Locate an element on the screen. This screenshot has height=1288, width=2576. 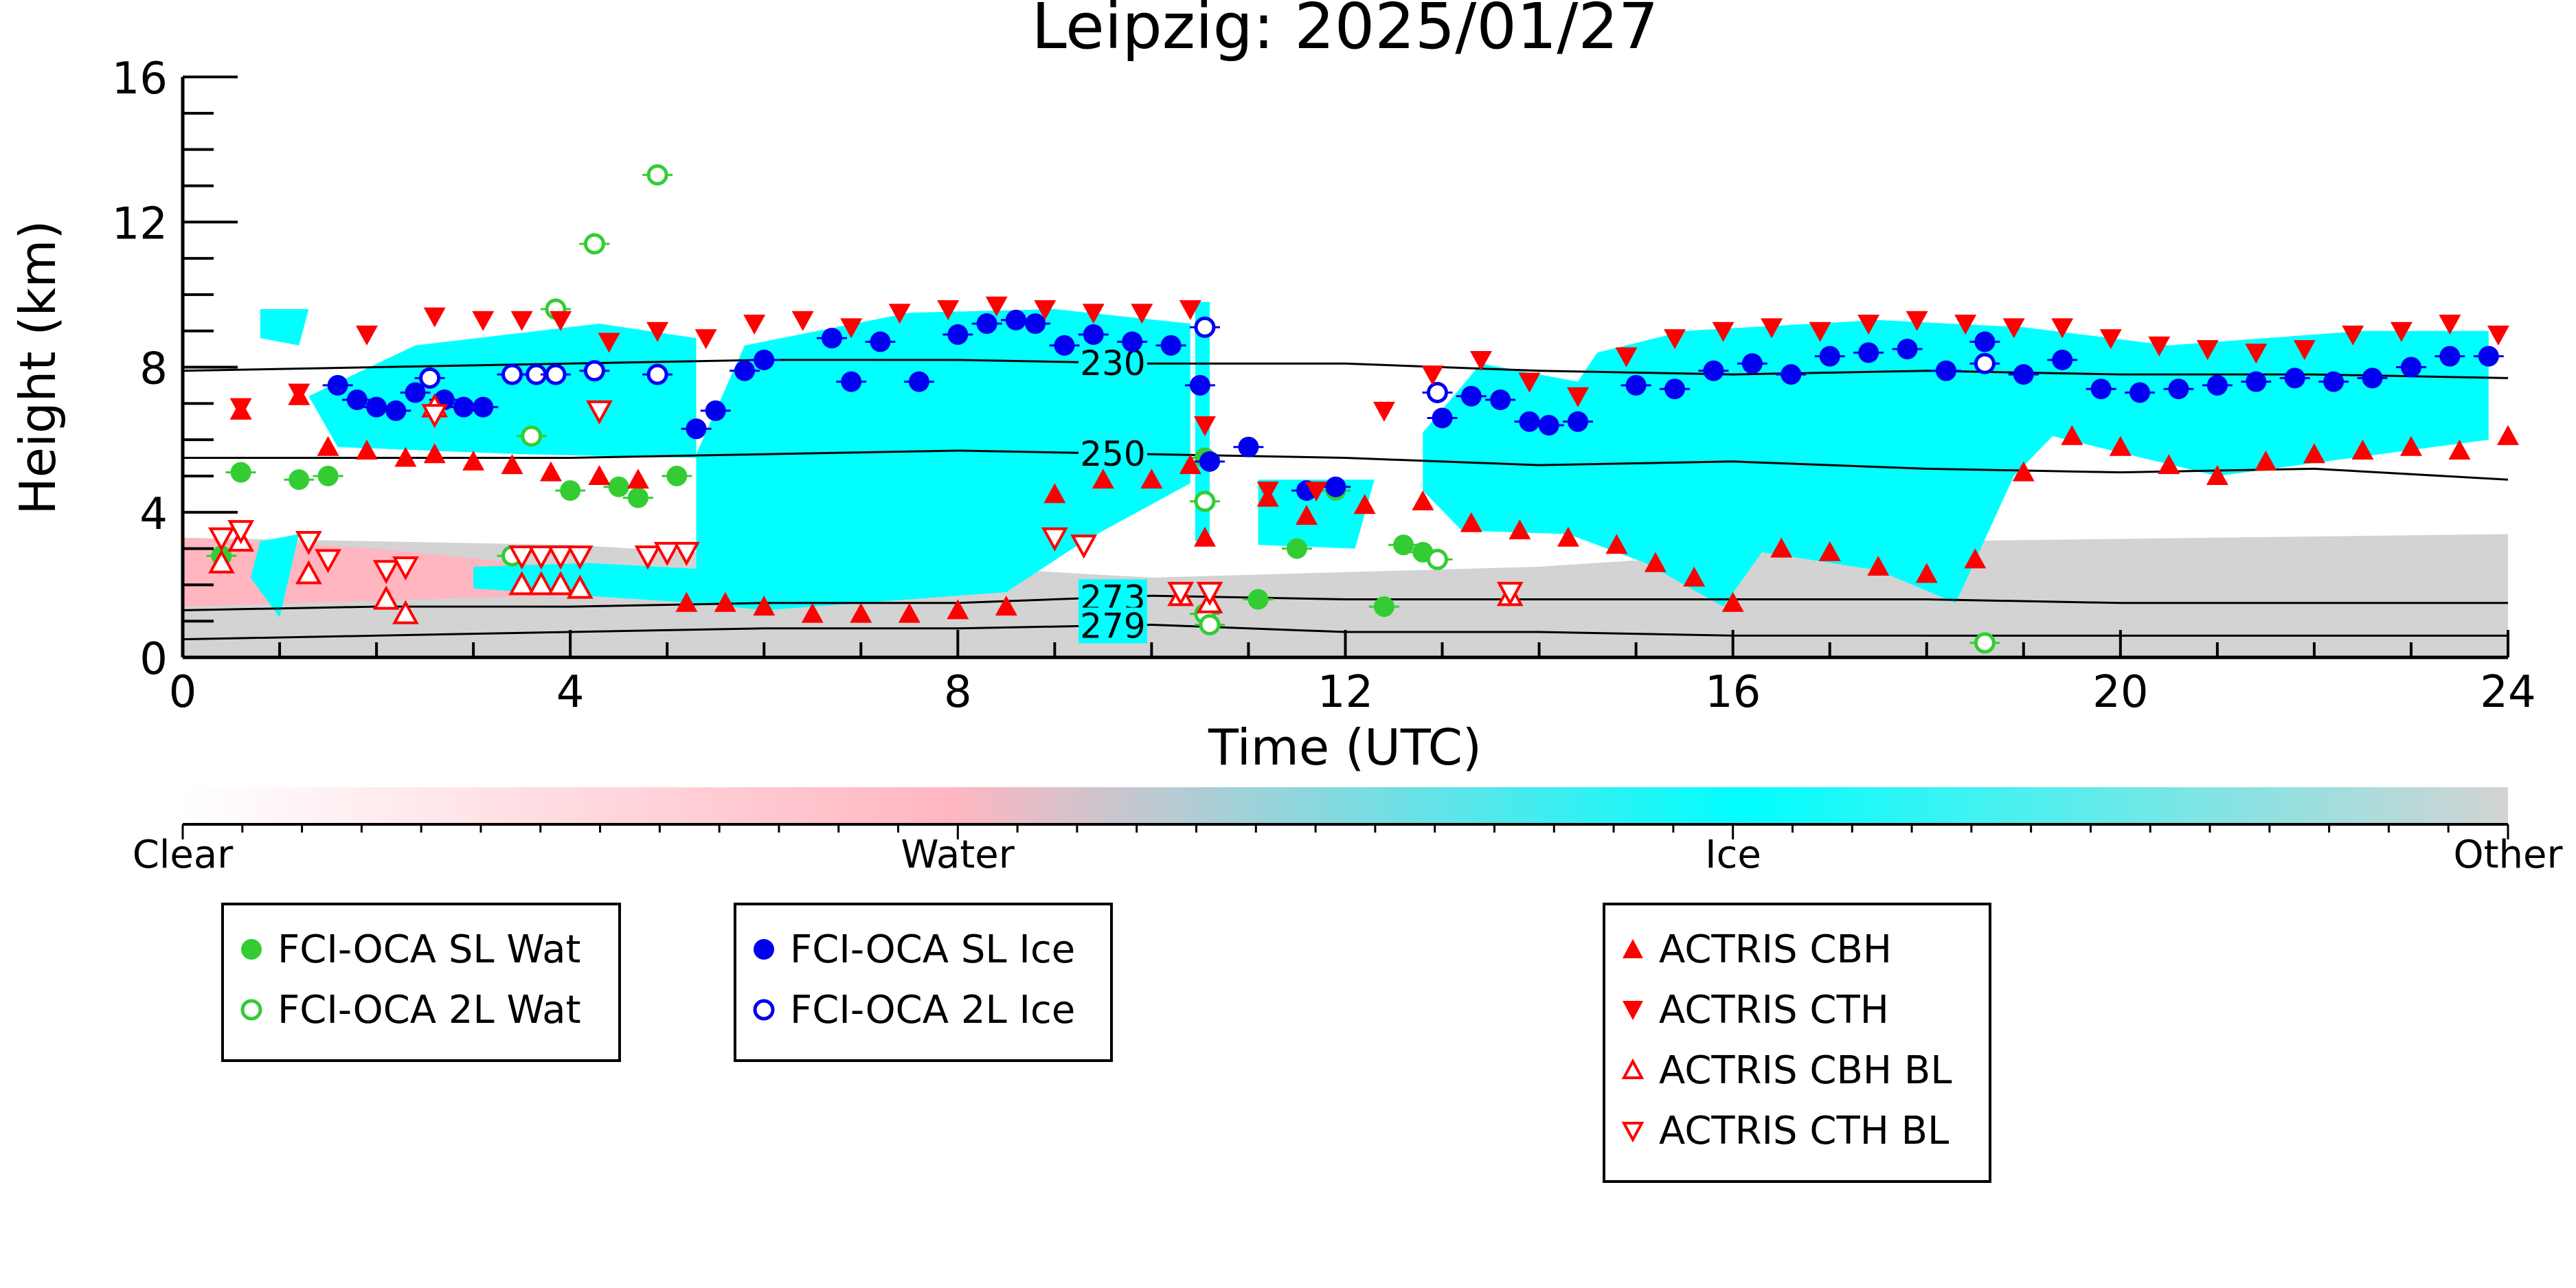
series-fci-oca-sl-ice is located at coordinates (1413, 405).